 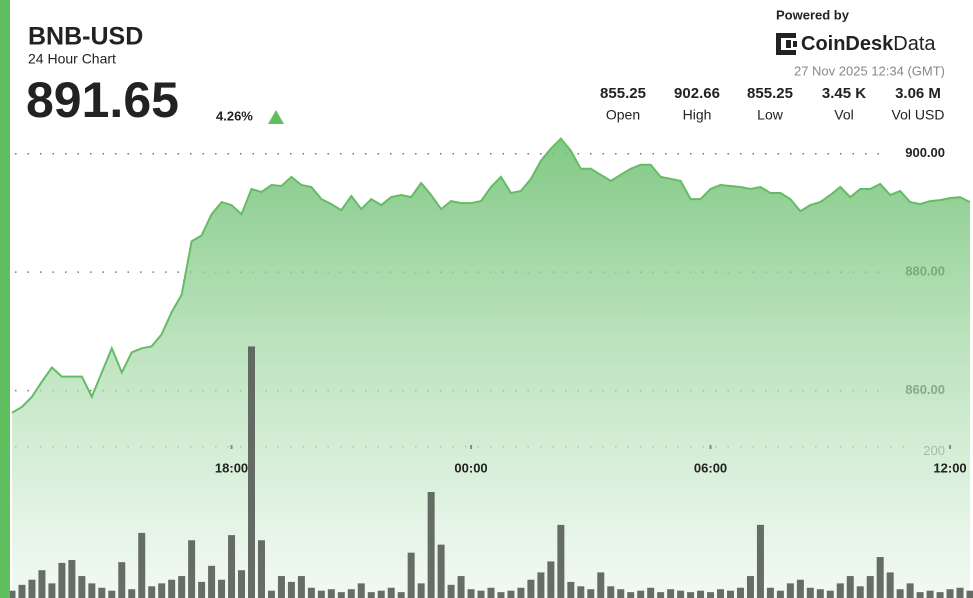 What do you see at coordinates (102, 100) in the screenshot?
I see `price: 891.65` at bounding box center [102, 100].